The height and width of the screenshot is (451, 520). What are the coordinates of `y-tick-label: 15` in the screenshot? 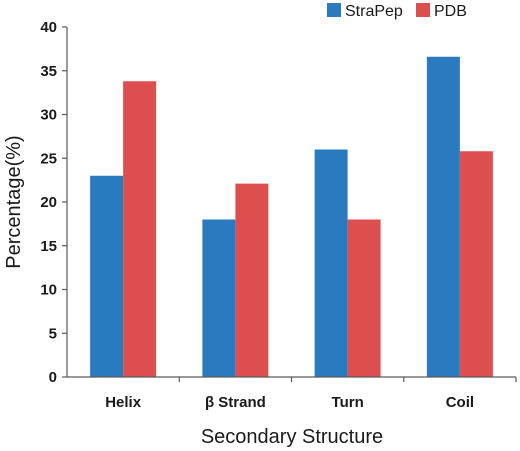 It's located at (48, 246).